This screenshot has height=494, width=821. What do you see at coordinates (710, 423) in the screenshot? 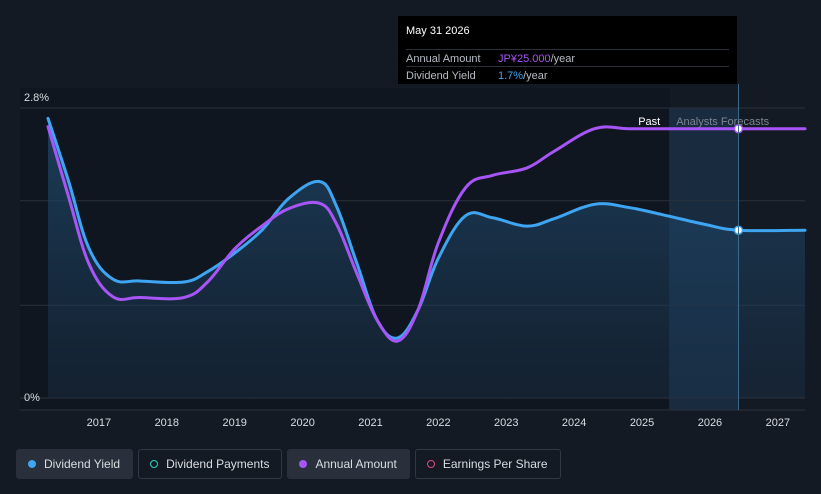
I see `x-tick-label: 2026` at bounding box center [710, 423].